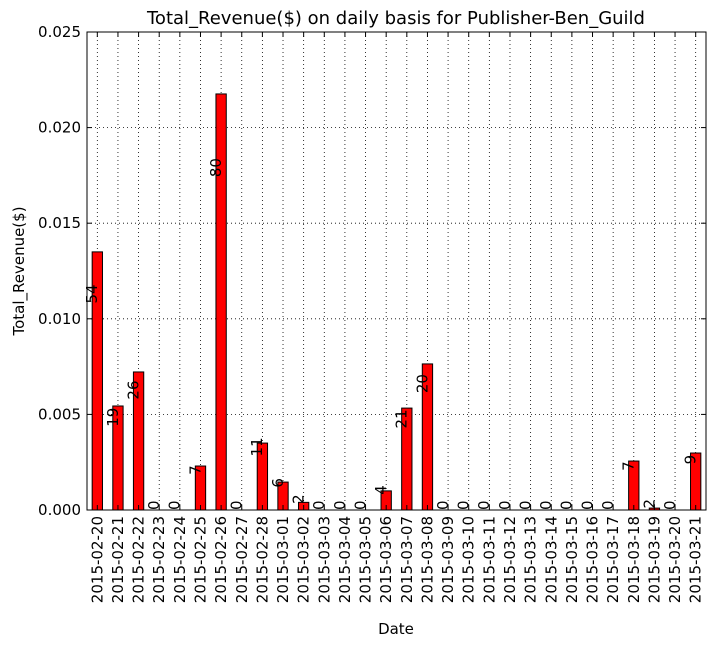 The width and height of the screenshot is (720, 646). What do you see at coordinates (396, 629) in the screenshot?
I see `x-axis-label: Date` at bounding box center [396, 629].